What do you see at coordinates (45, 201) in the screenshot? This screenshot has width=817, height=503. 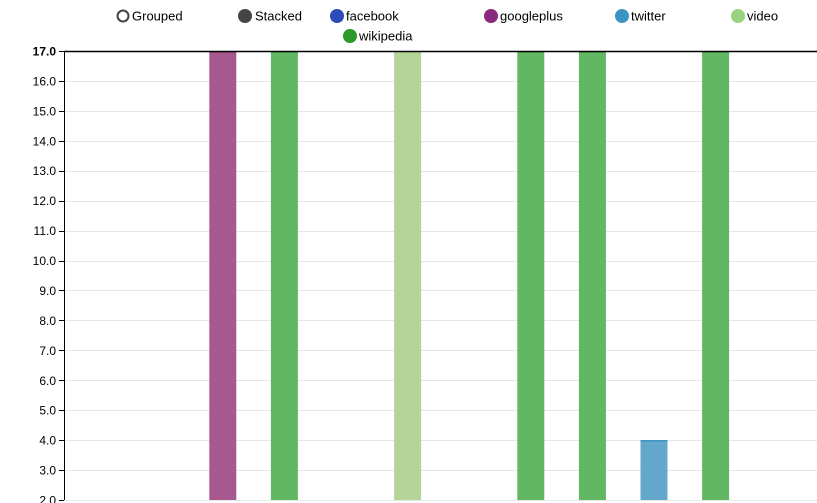 I see `y-tick-label: 12.0` at bounding box center [45, 201].